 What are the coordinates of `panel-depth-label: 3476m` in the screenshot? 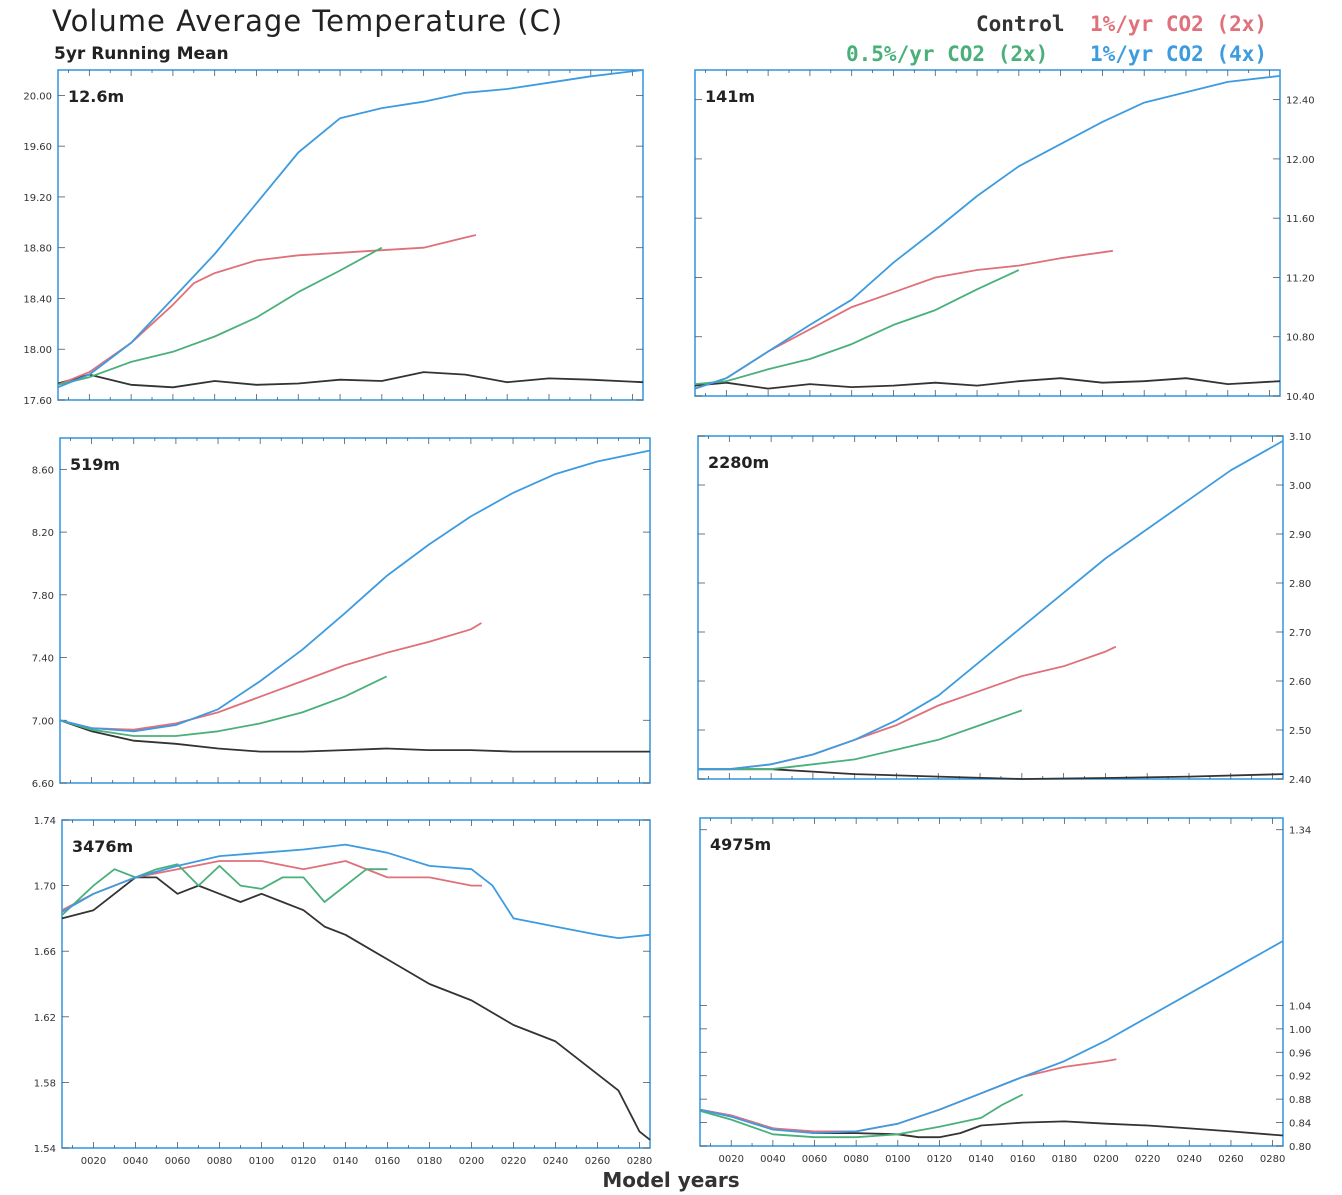 It's located at (102, 846).